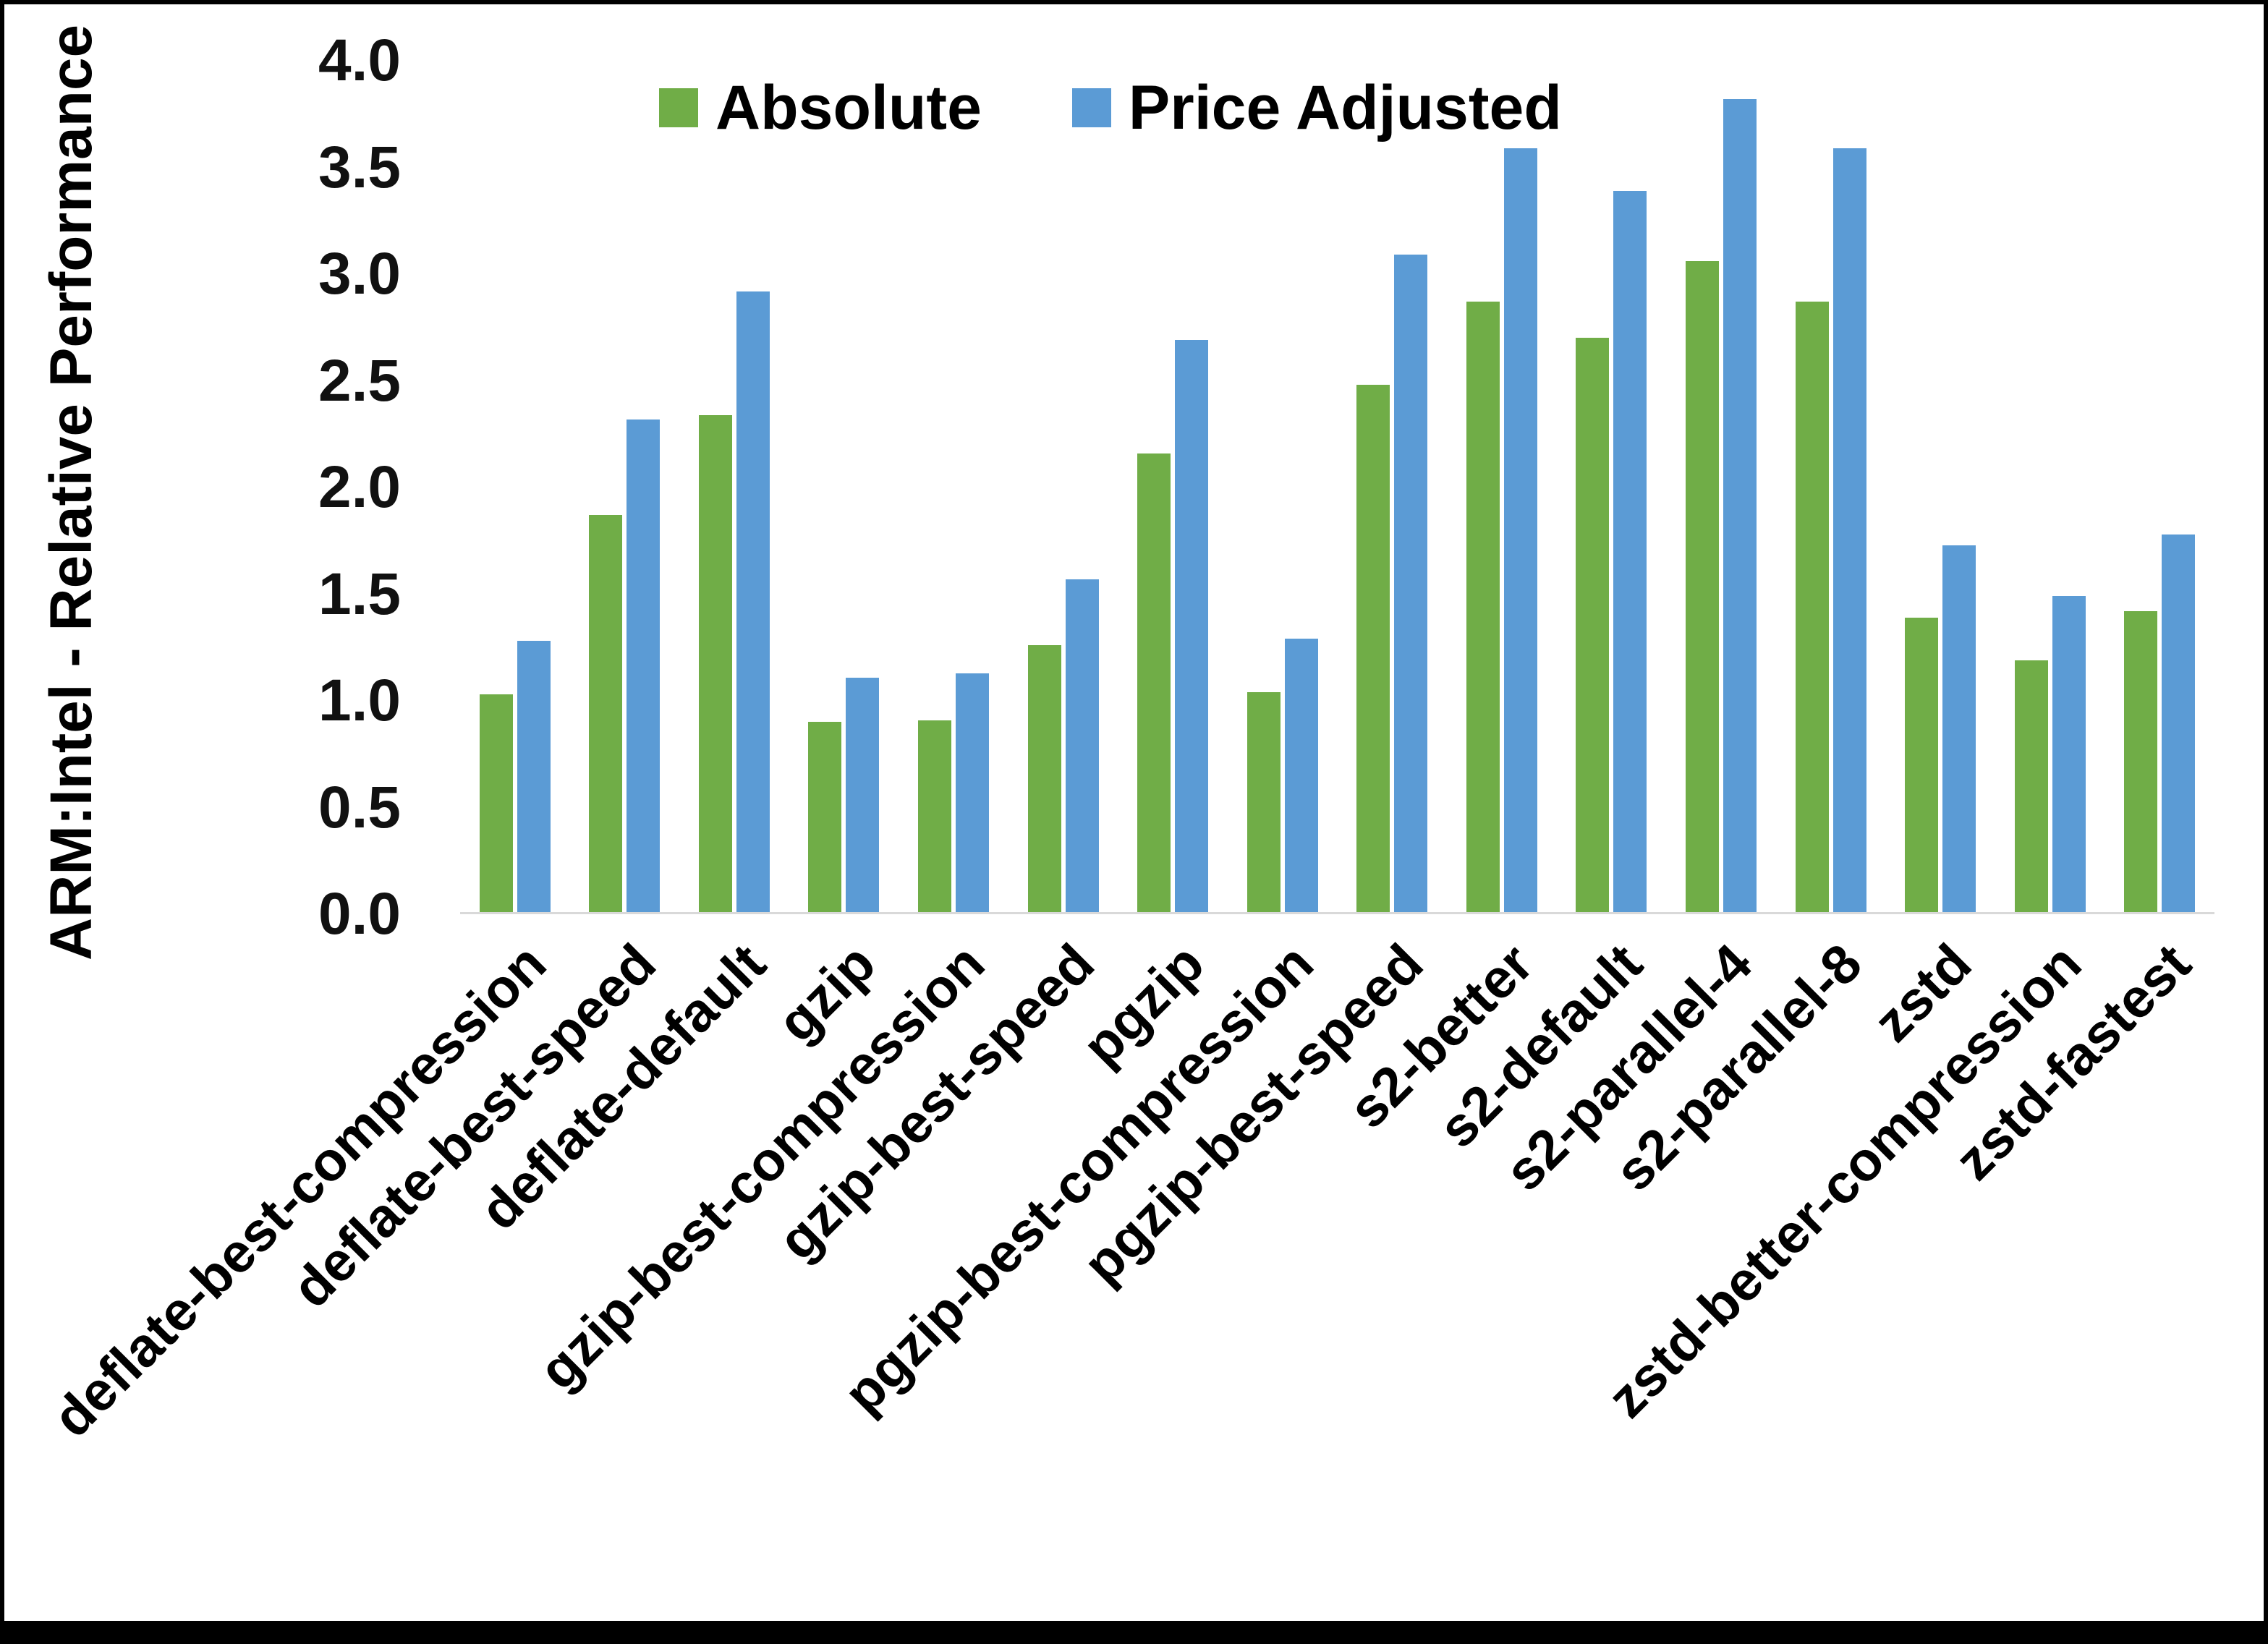 The height and width of the screenshot is (1644, 2268). I want to click on legend-item-price-adjusted: Price Adjusted, so click(1316, 107).